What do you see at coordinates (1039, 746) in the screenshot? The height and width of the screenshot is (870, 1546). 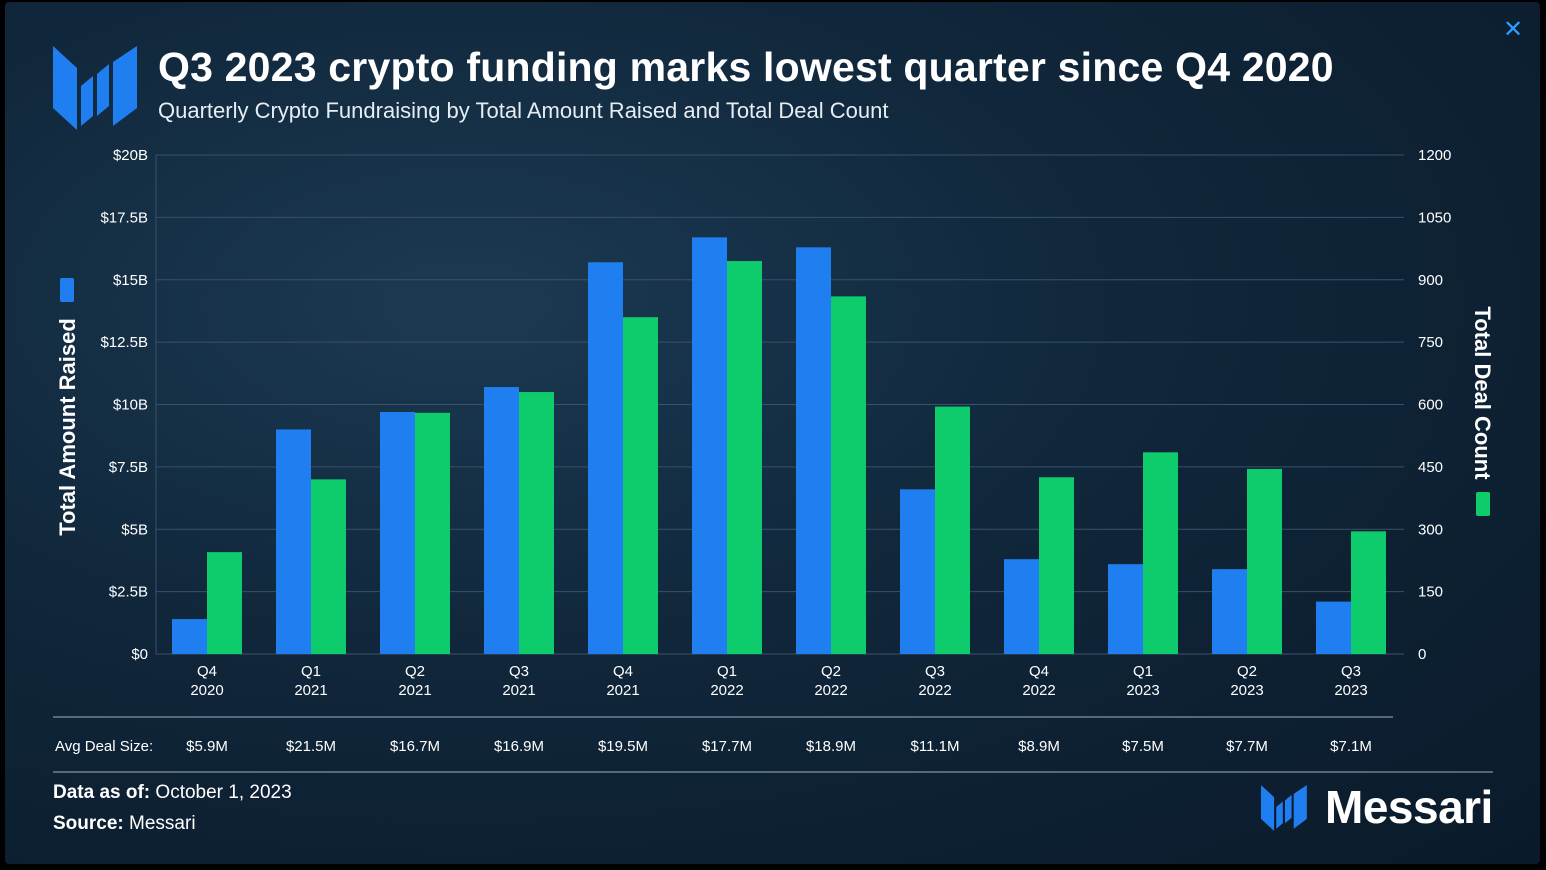 I see `avg-deal-size-value: $8.9M` at bounding box center [1039, 746].